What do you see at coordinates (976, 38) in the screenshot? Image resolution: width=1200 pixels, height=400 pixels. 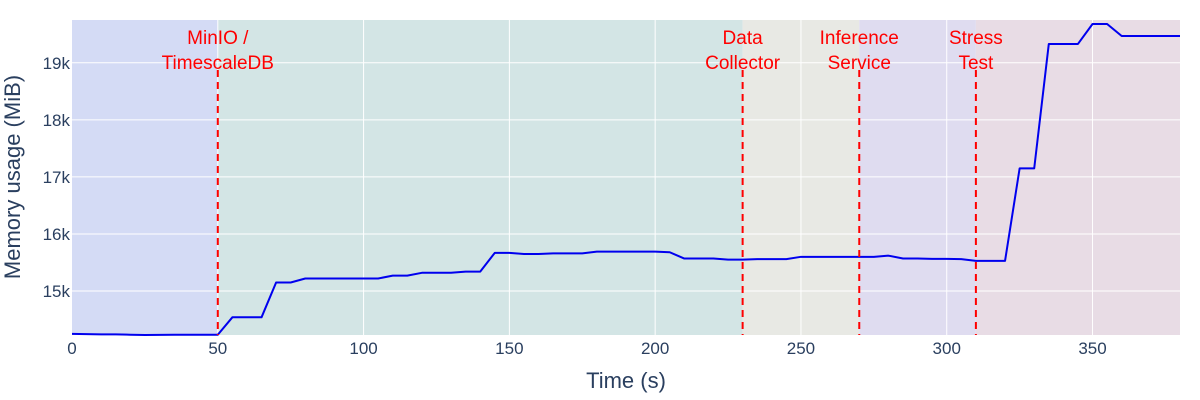 I see `phase-marker-label-3: Stress` at bounding box center [976, 38].